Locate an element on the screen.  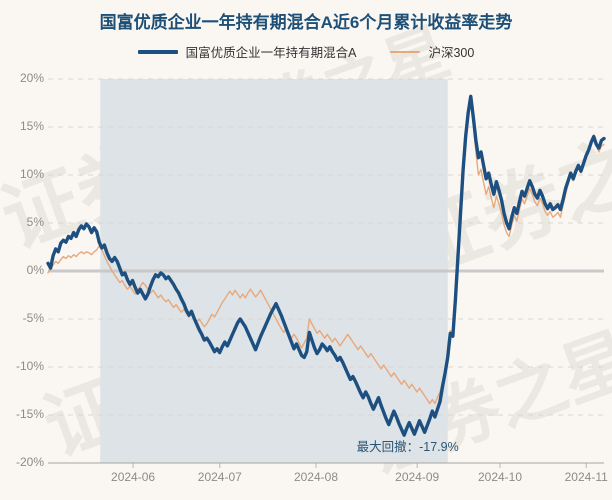
chart-legend: 国富优质企业一年持有期混合A 沪深300 is located at coordinates (306, 51).